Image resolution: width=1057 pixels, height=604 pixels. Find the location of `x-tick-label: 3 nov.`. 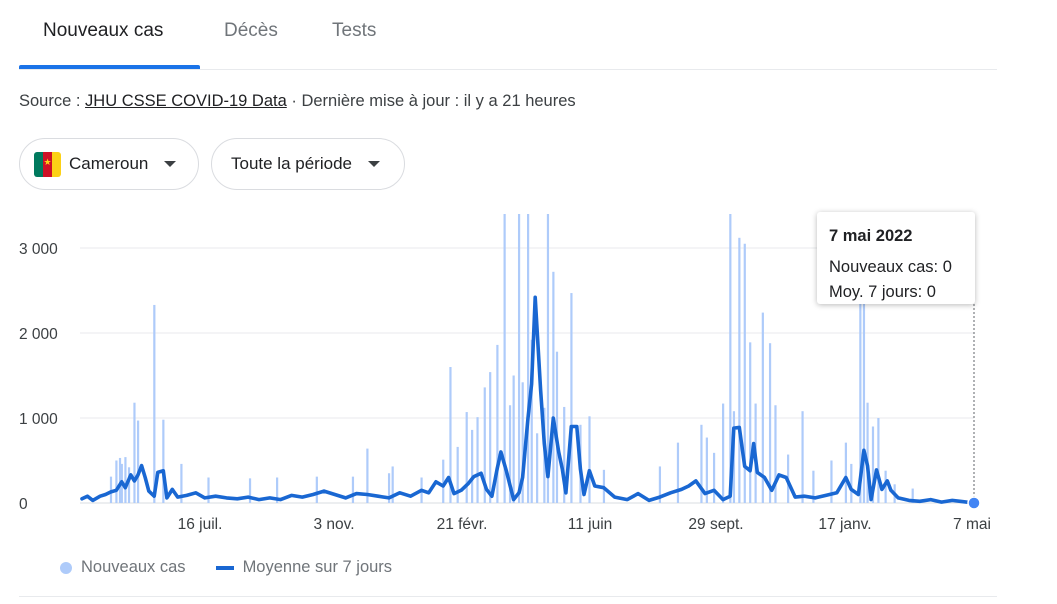

x-tick-label: 3 nov. is located at coordinates (333, 524).